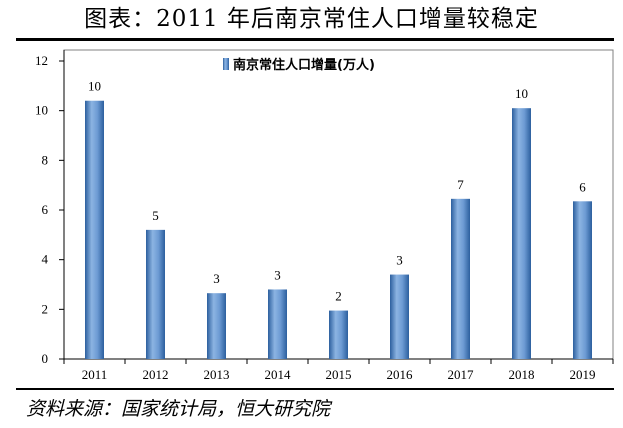  I want to click on footer-rule, so click(315, 389).